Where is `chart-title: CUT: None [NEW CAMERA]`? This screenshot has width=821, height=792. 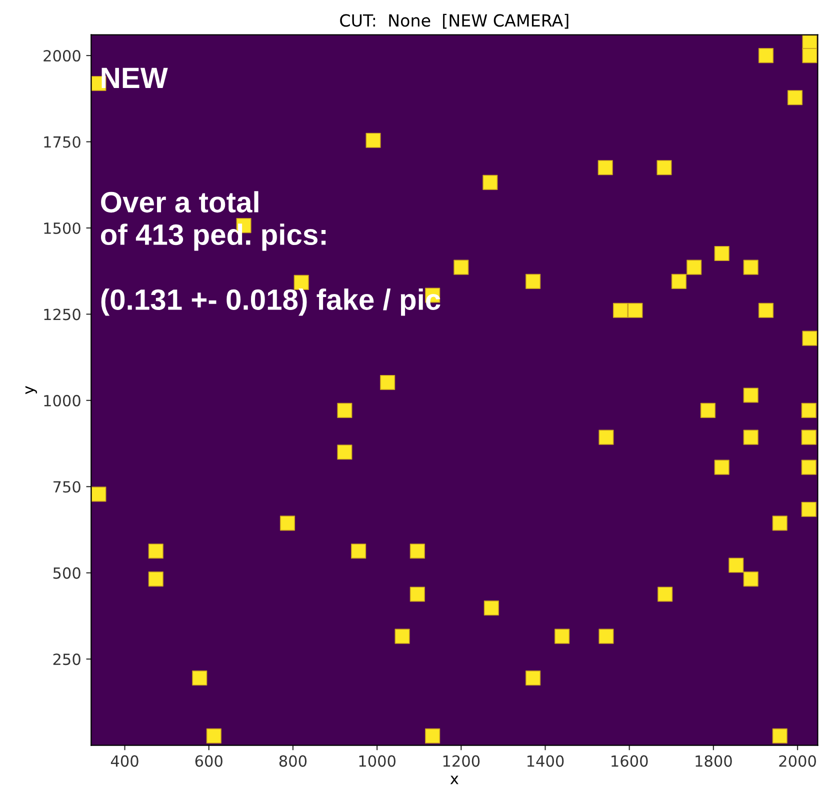
chart-title: CUT: None [NEW CAMERA] is located at coordinates (454, 21).